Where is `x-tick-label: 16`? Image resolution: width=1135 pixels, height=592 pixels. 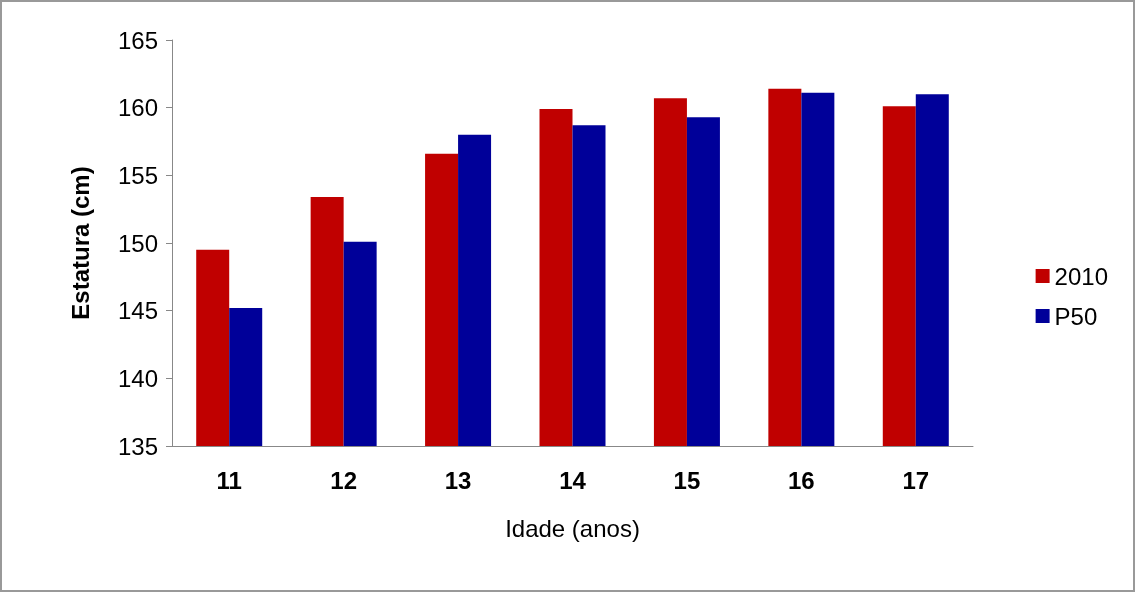
x-tick-label: 16 is located at coordinates (801, 480).